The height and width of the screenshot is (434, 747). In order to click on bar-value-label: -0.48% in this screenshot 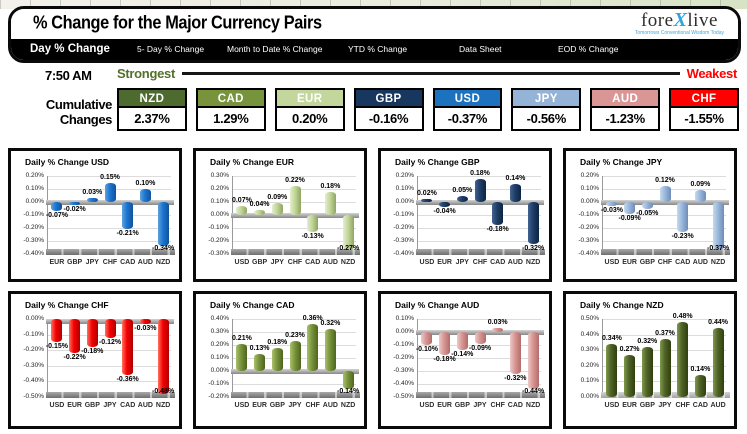, I will do `click(163, 391)`.